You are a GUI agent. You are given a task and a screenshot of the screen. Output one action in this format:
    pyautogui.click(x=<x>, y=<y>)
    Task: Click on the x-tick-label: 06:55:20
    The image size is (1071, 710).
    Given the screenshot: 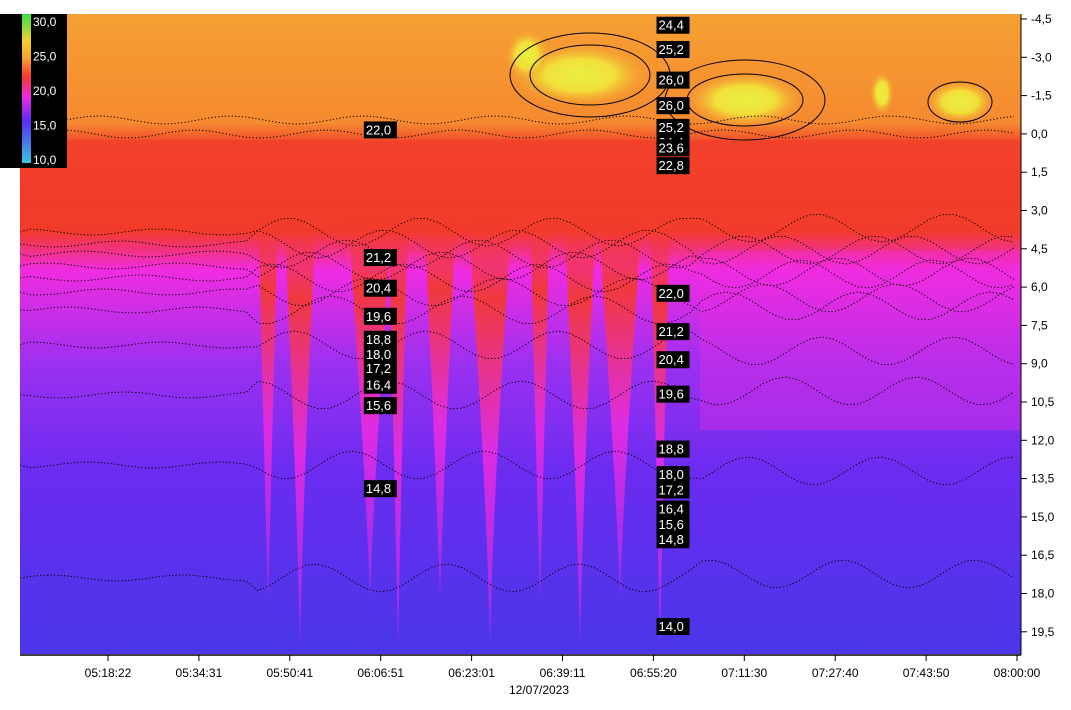 What is the action you would take?
    pyautogui.click(x=653, y=673)
    